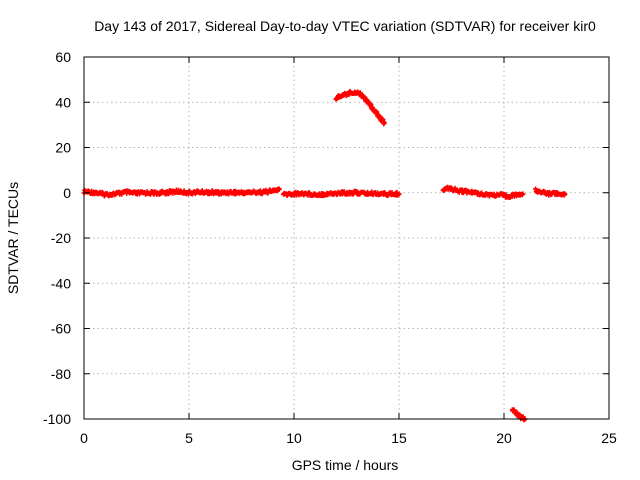  Describe the element at coordinates (345, 465) in the screenshot. I see `x-axis-label: GPS time / hours` at that location.